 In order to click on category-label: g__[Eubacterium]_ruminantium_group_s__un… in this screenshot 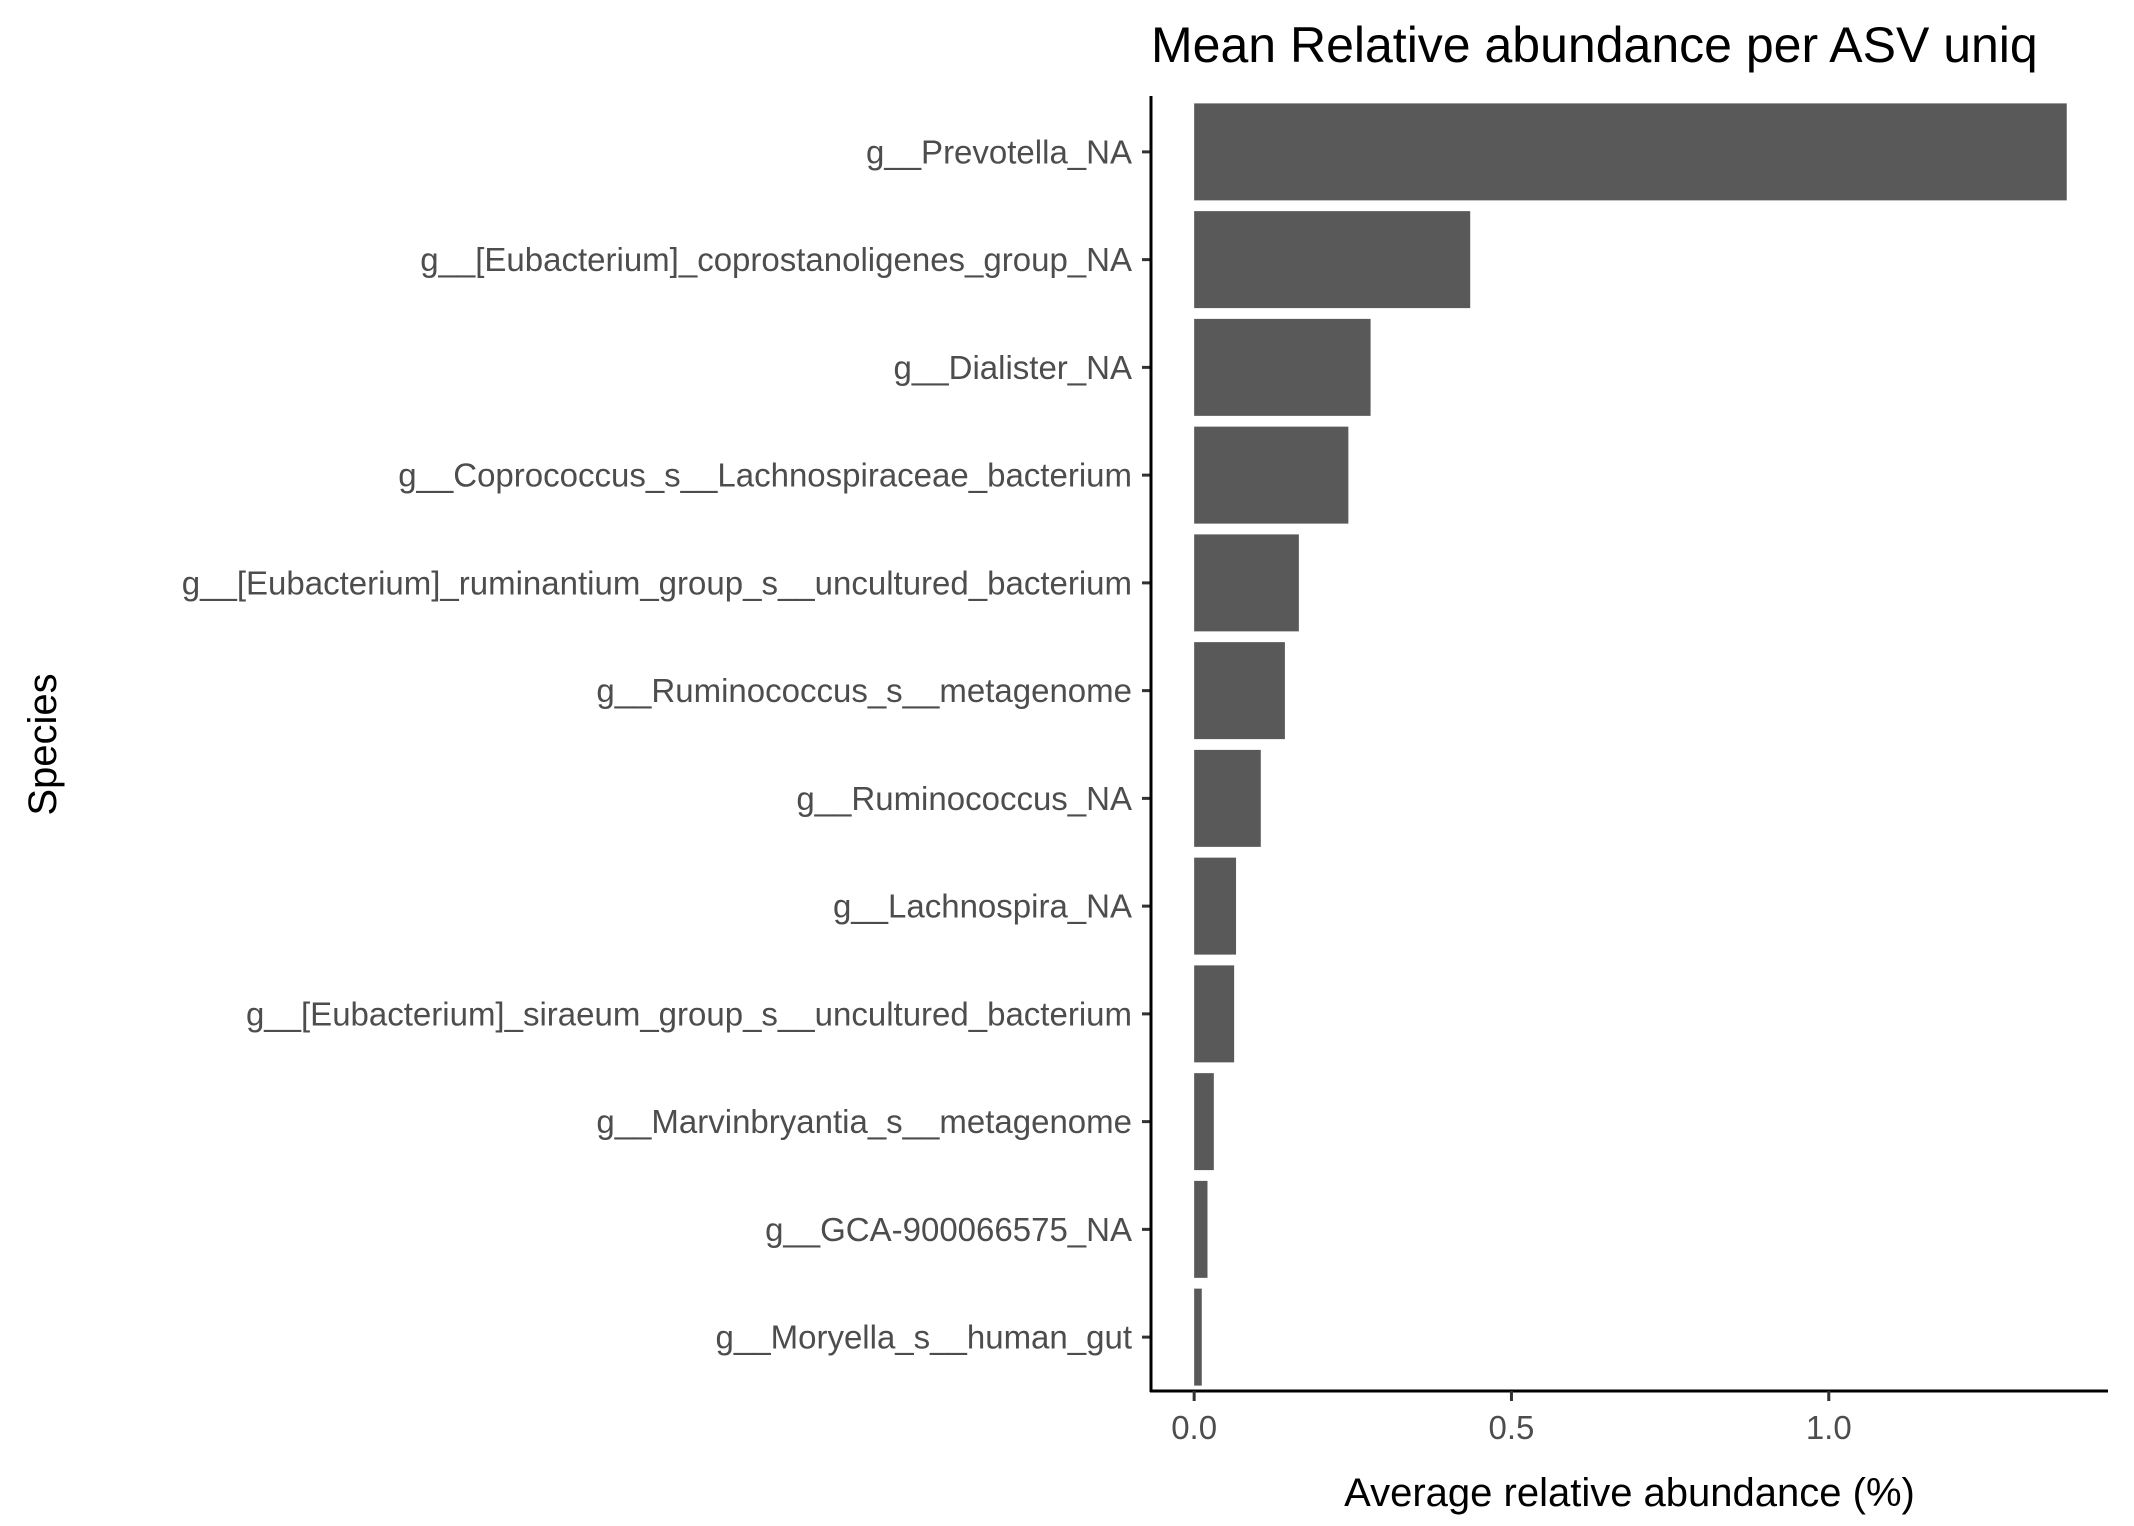, I will do `click(657, 582)`.